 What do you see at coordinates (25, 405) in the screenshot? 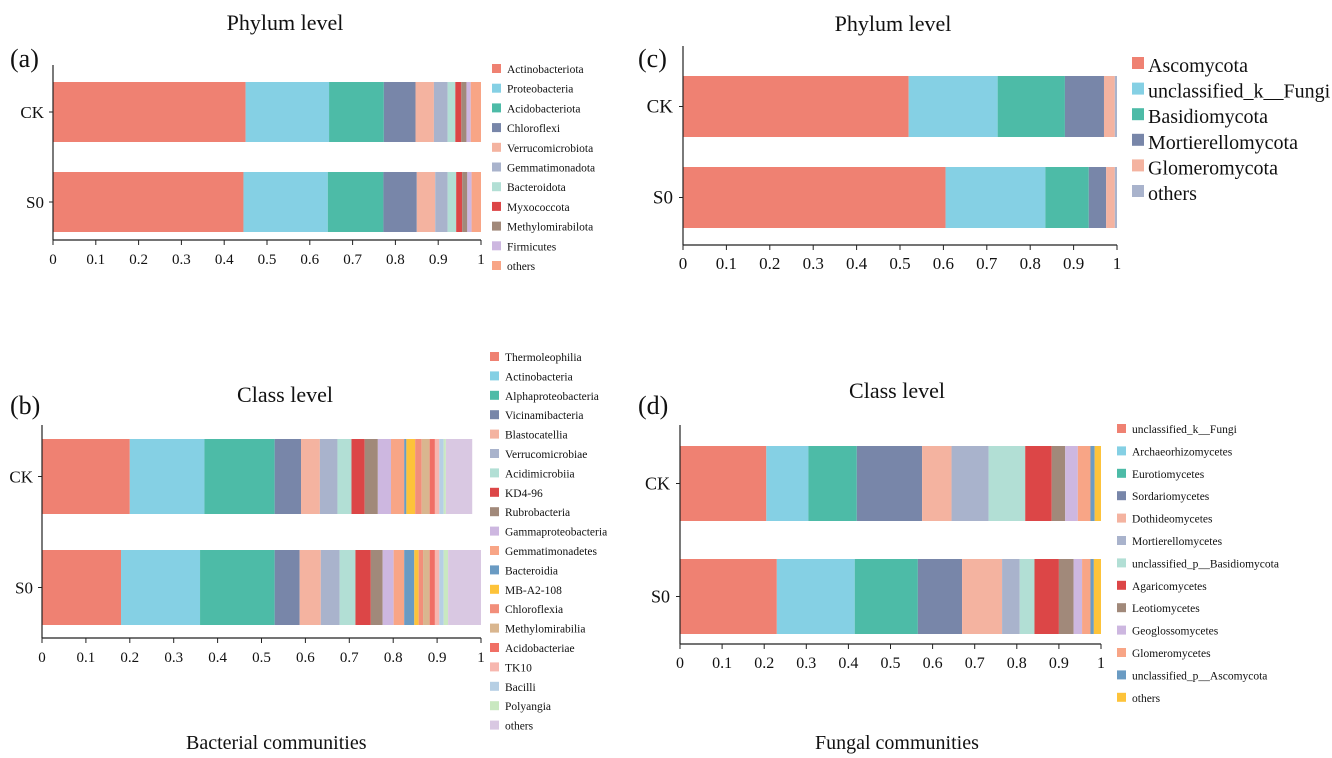
I see `panel-label: (b)` at bounding box center [25, 405].